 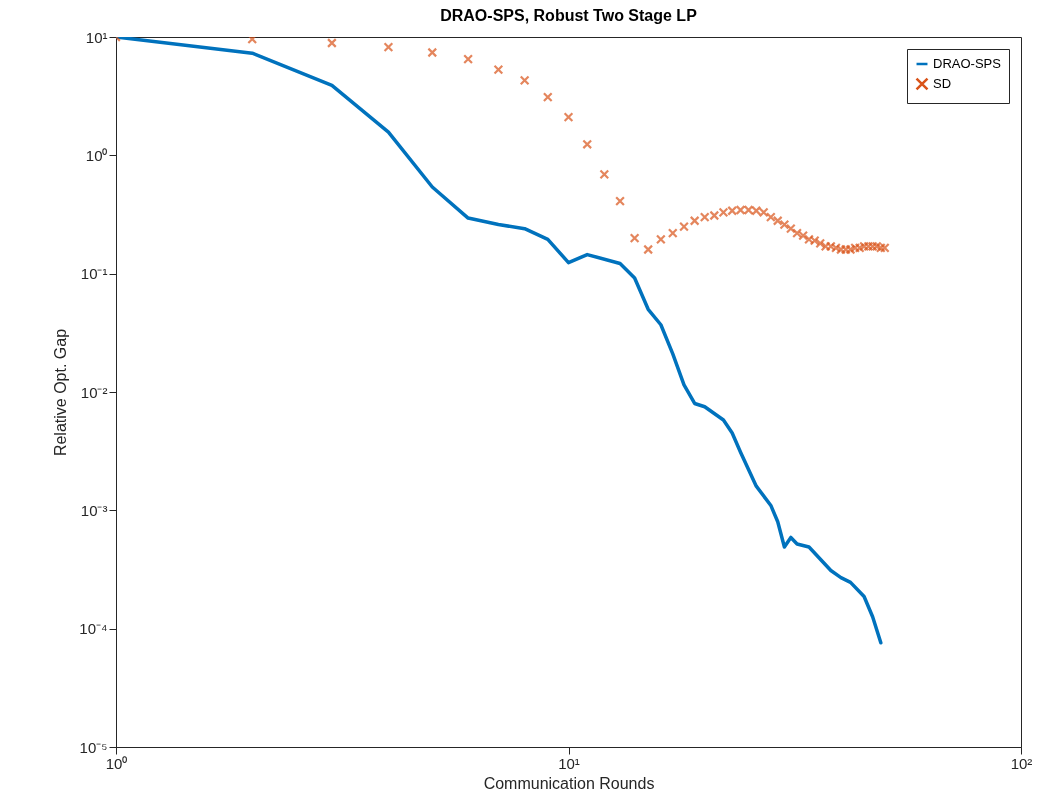 I want to click on legend-label: SD, so click(x=942, y=83).